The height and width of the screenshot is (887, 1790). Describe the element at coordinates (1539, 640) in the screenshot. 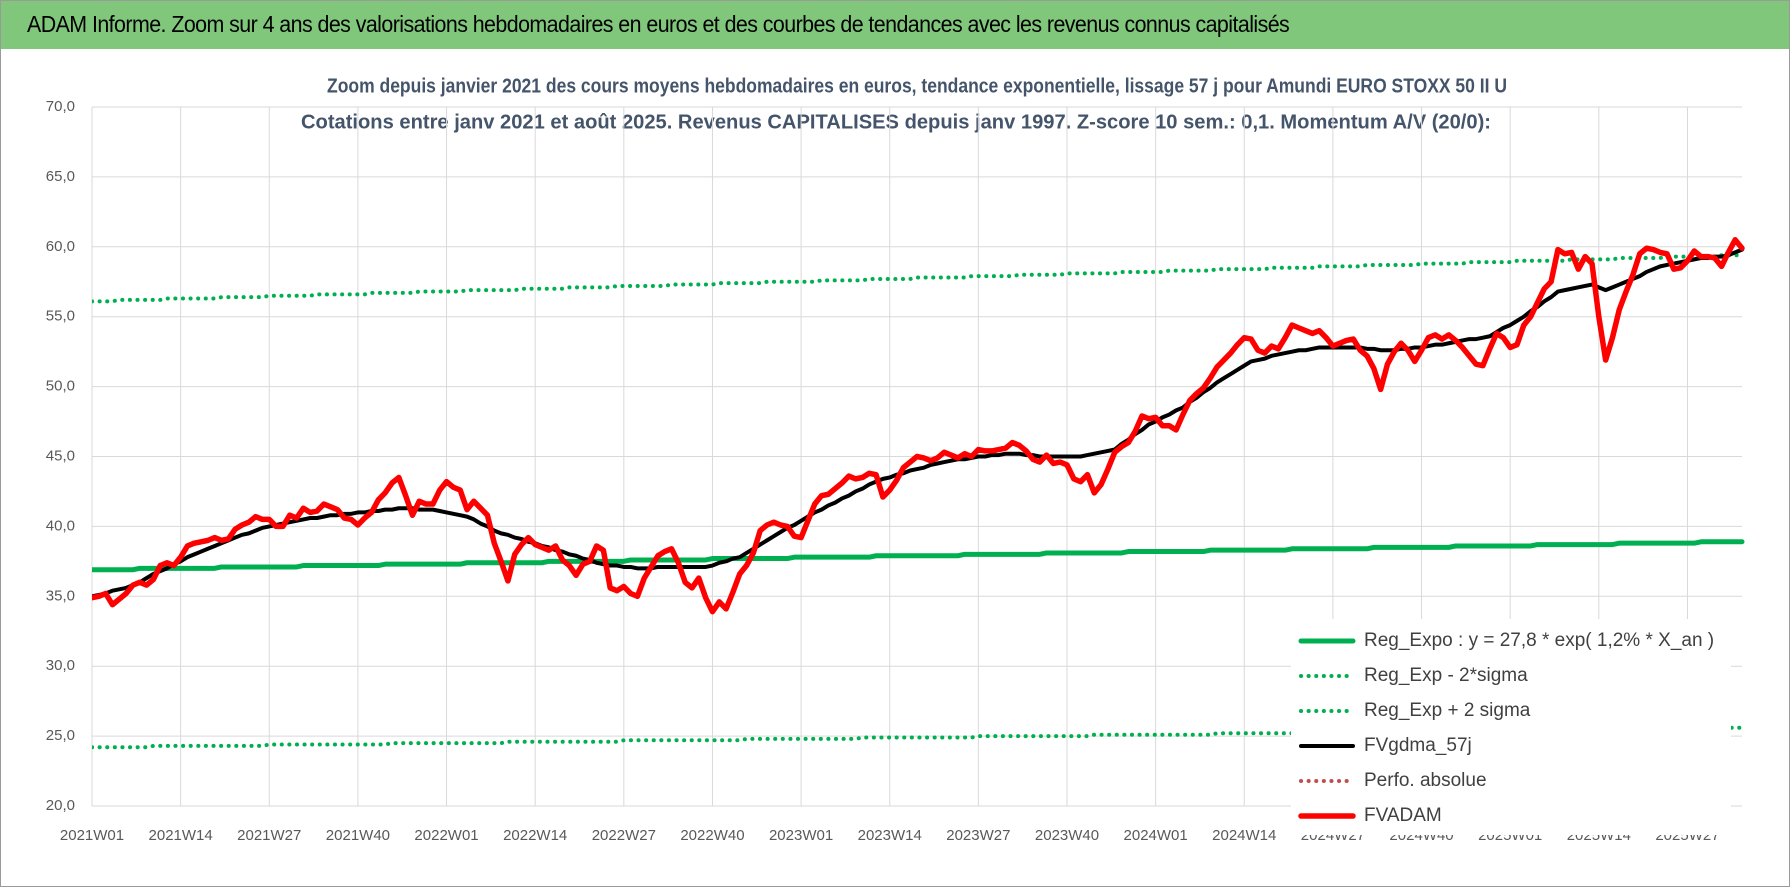

I see `legend-label: Reg_Expo : y = 27,8 * exp( 1,2% * X_an )` at that location.